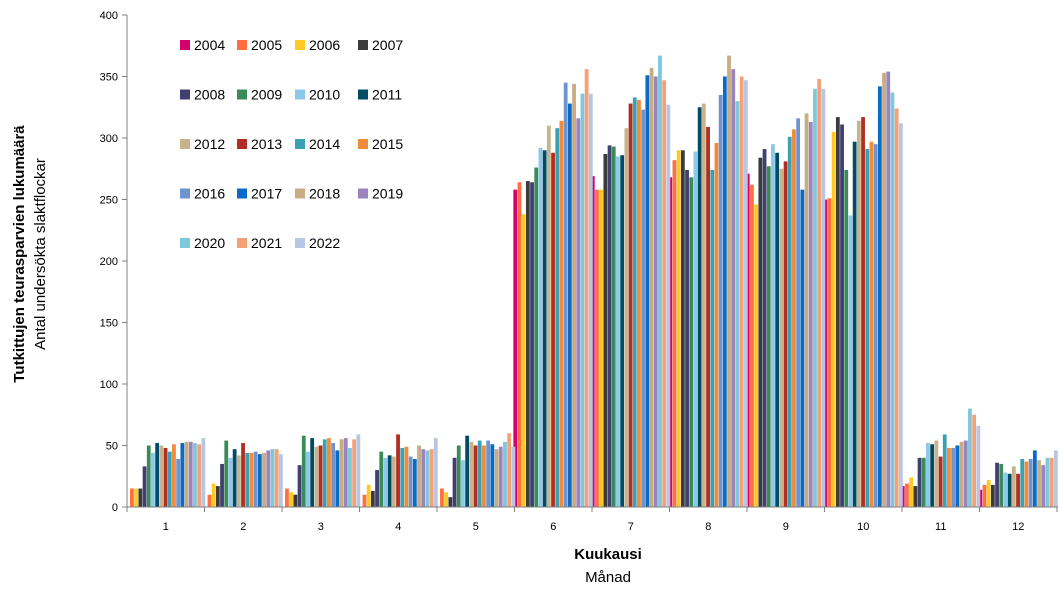 The height and width of the screenshot is (601, 1060). Describe the element at coordinates (109, 139) in the screenshot. I see `y-tick-label: 300` at that location.